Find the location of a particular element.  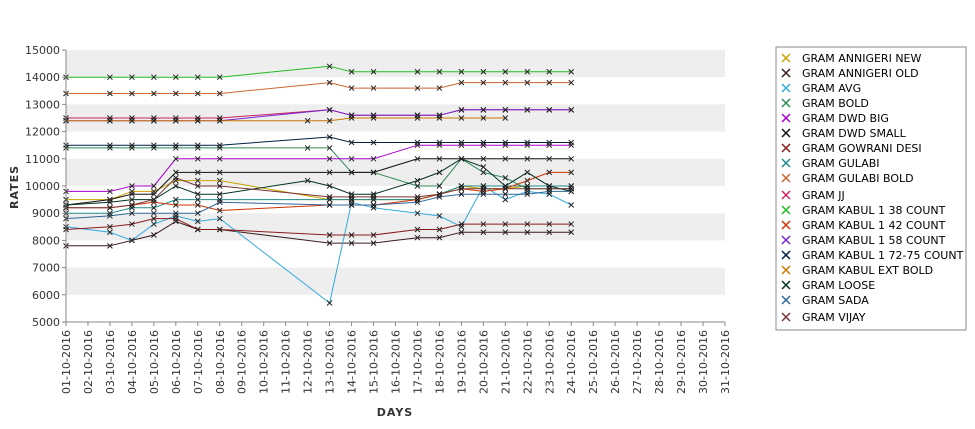

legend-item-label: GRAM KABUL EXT BOLD is located at coordinates (867, 270).